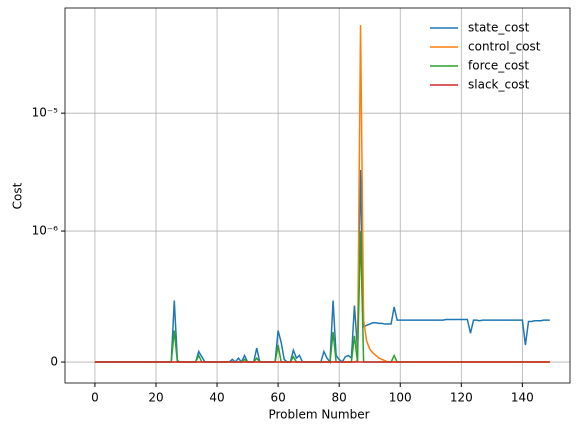  Describe the element at coordinates (155, 398) in the screenshot. I see `x-tick-label: 20` at that location.